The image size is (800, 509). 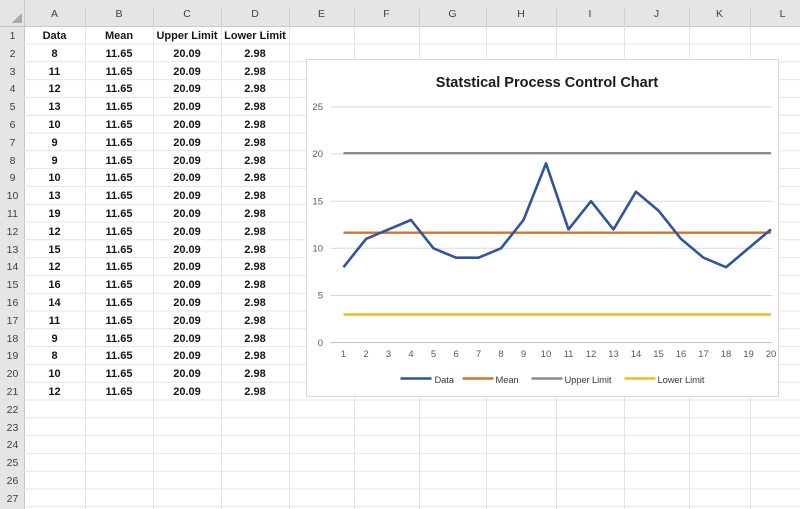 What do you see at coordinates (680, 354) in the screenshot?
I see `svg-text: 16` at bounding box center [680, 354].